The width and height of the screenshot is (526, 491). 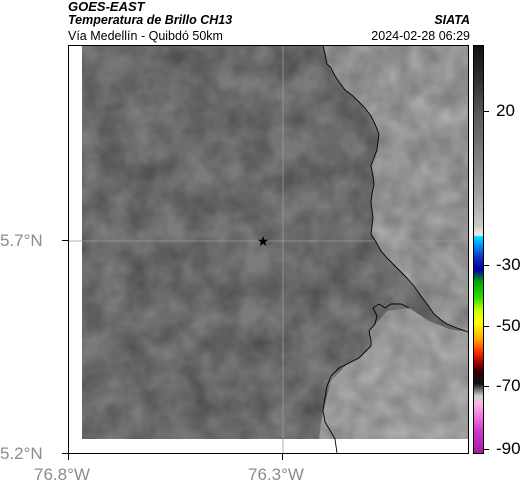 What do you see at coordinates (452, 20) in the screenshot?
I see `source-label: SIATA` at bounding box center [452, 20].